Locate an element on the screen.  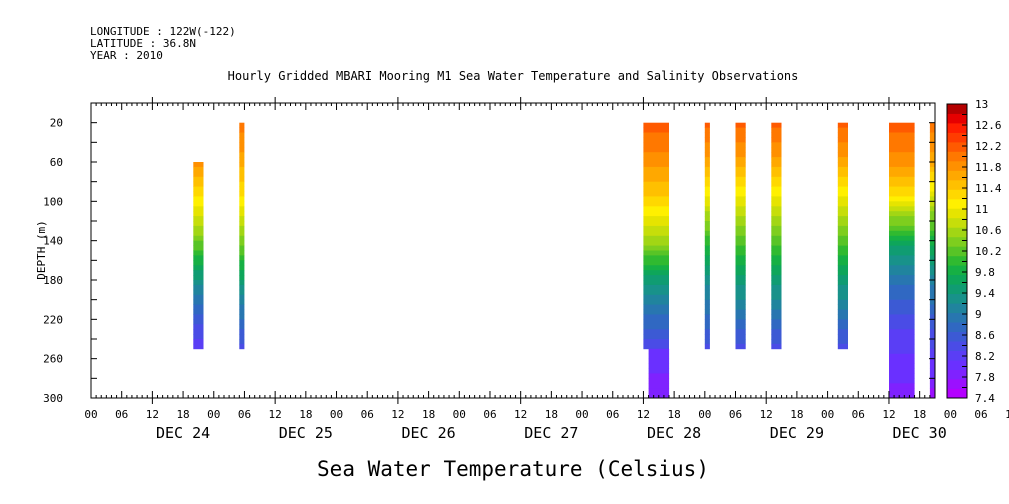
x-hour-tick-label: 18 is located at coordinates (551, 414).